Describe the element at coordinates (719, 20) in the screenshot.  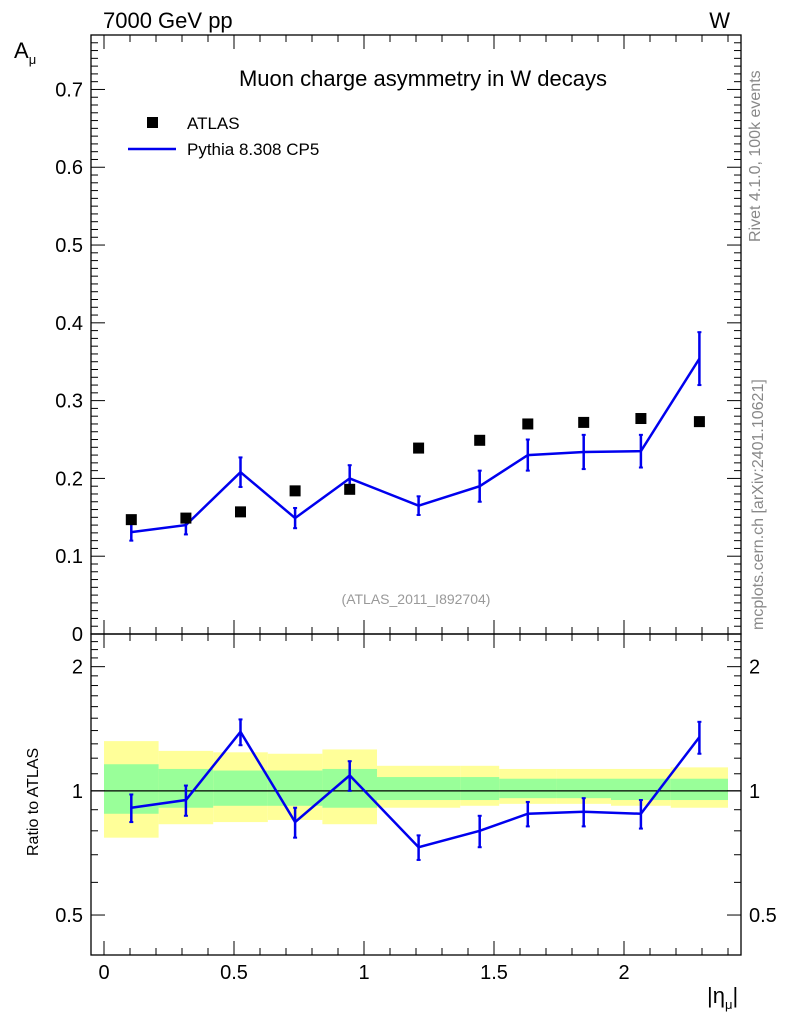
I see `header-right: W` at that location.